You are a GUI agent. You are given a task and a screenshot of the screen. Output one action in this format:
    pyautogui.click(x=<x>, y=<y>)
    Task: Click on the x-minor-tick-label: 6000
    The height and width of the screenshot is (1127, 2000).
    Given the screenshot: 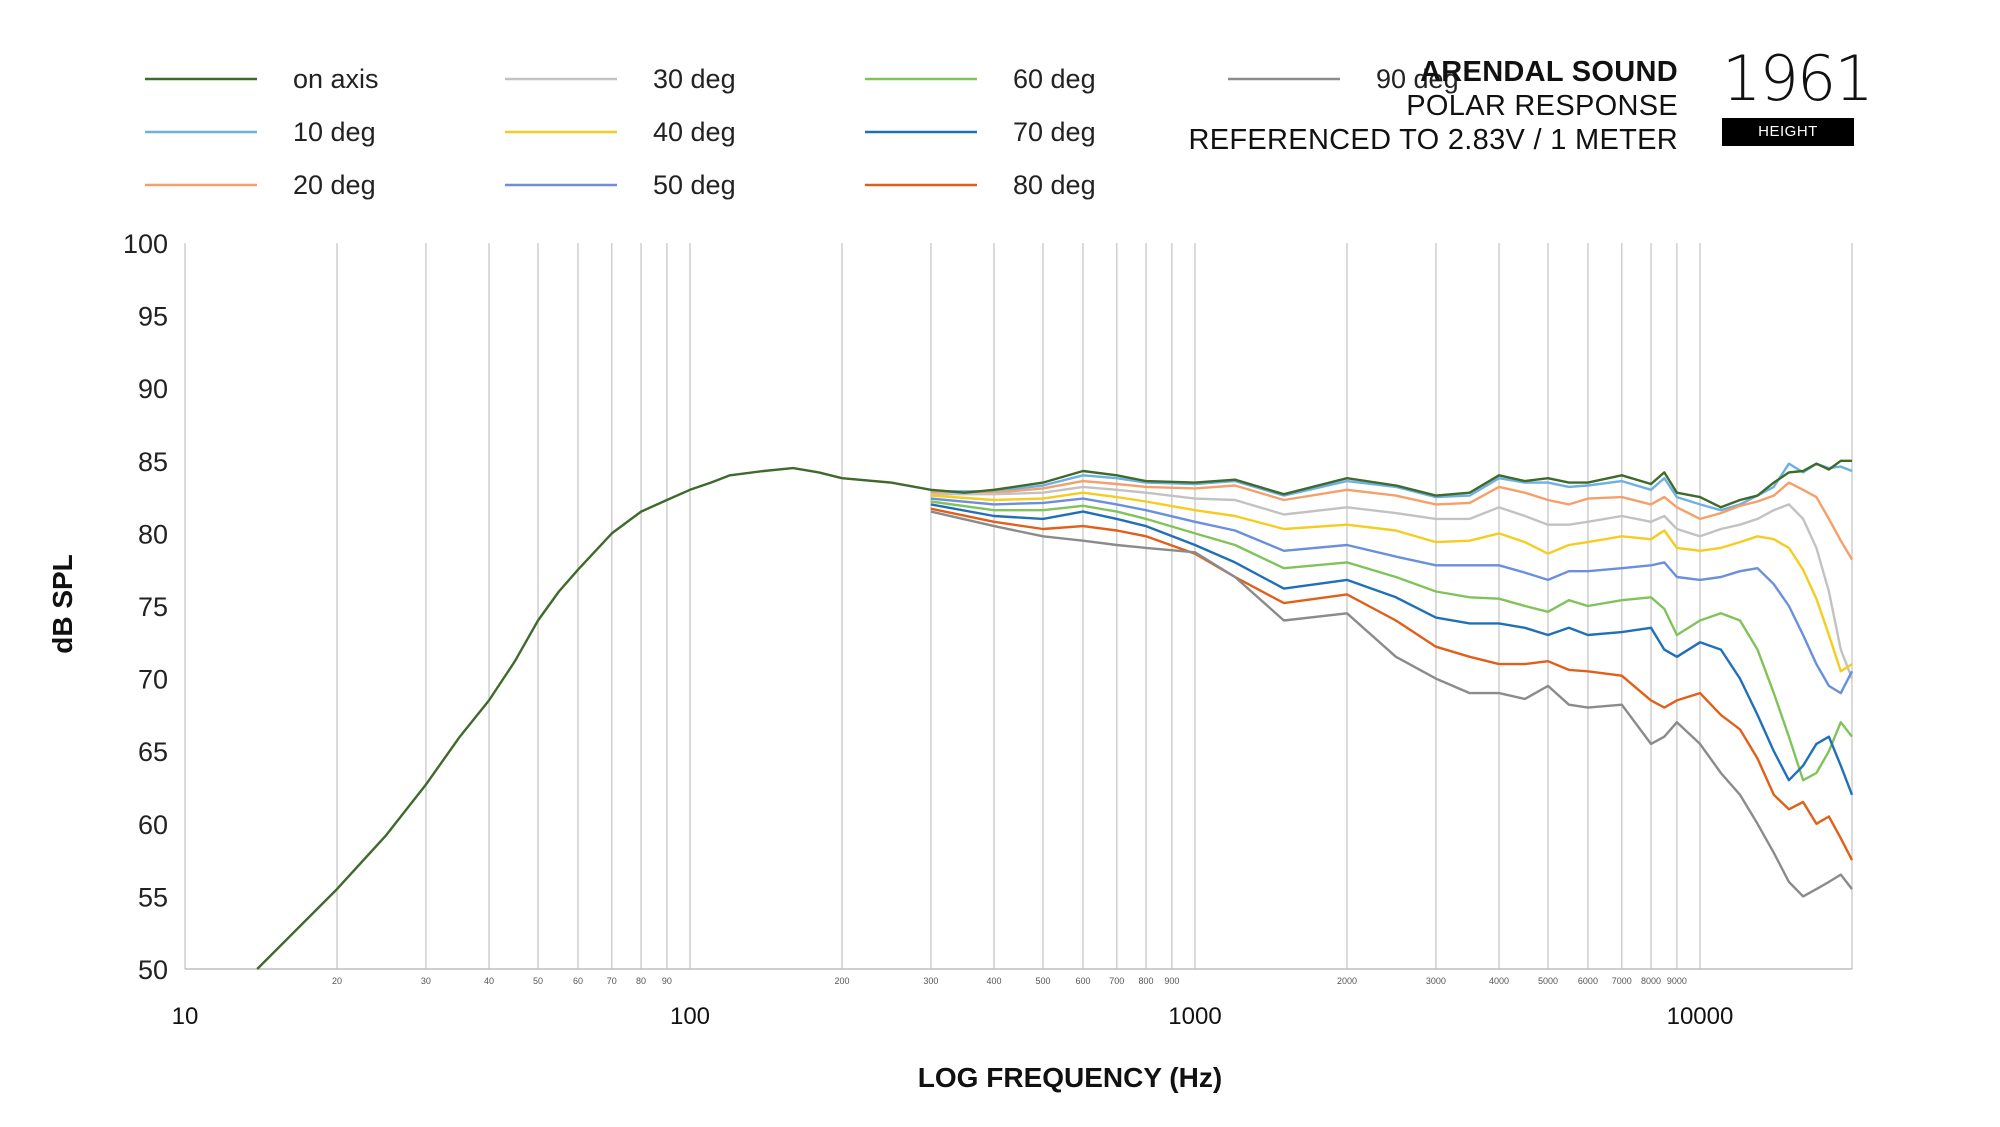 What is the action you would take?
    pyautogui.click(x=1588, y=981)
    